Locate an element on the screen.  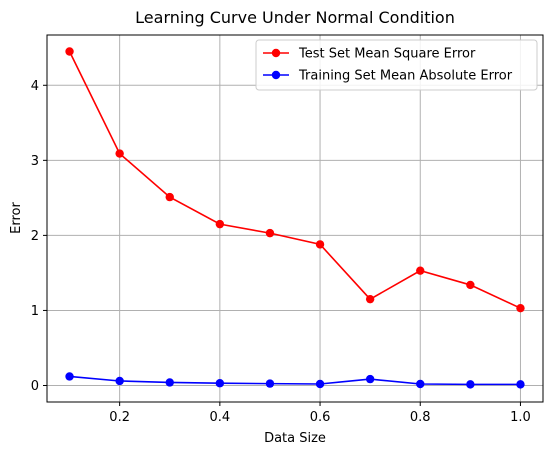
x-tick-label: 0.2 is located at coordinates (119, 417).